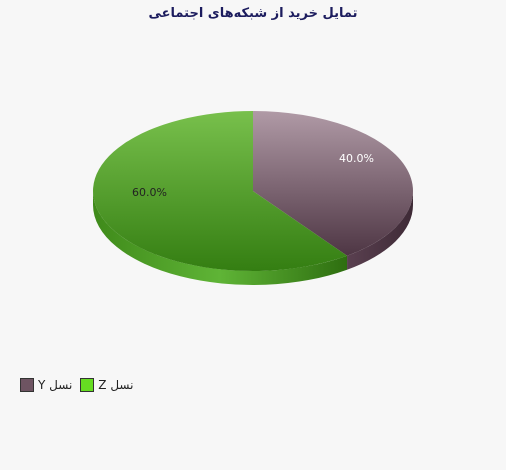 This screenshot has height=470, width=506. I want to click on pie-slice-z-side, so click(220, 238).